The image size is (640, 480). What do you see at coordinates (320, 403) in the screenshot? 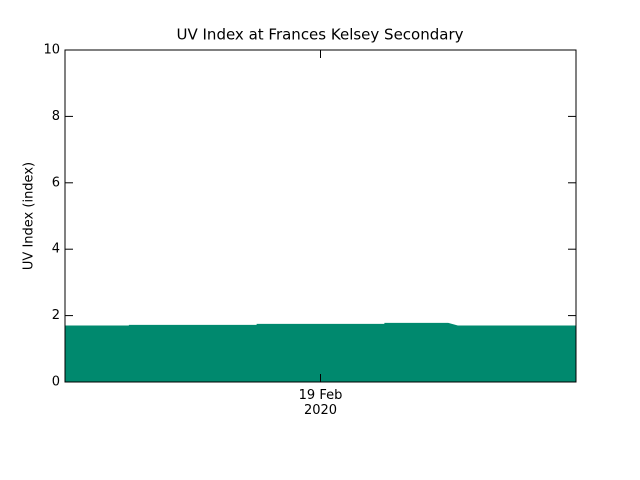
I see `x-tick-label: 19 Feb 2020` at bounding box center [320, 403].